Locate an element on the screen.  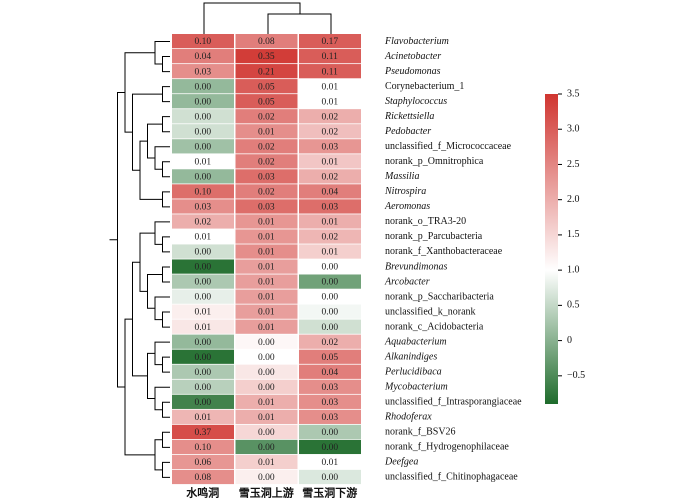
column-dendrogram is located at coordinates (267, 18).